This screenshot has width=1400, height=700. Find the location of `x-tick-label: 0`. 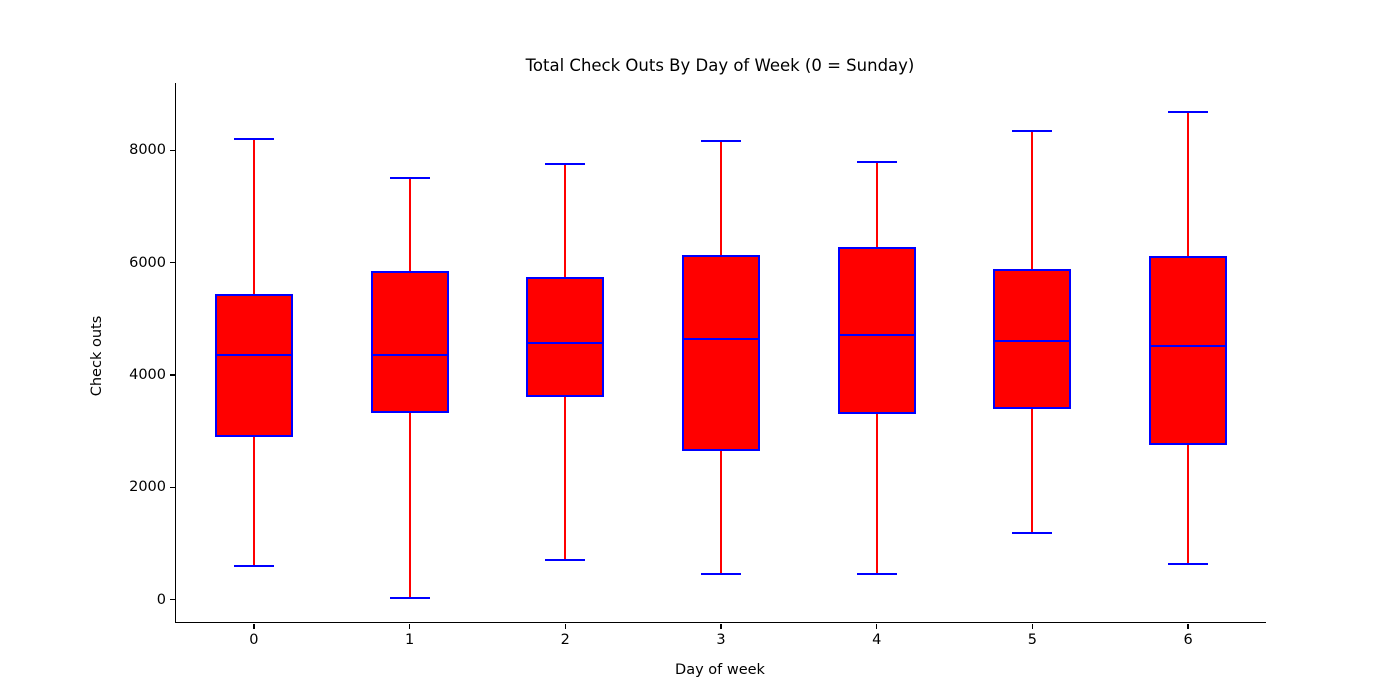

x-tick-label: 0 is located at coordinates (254, 640).